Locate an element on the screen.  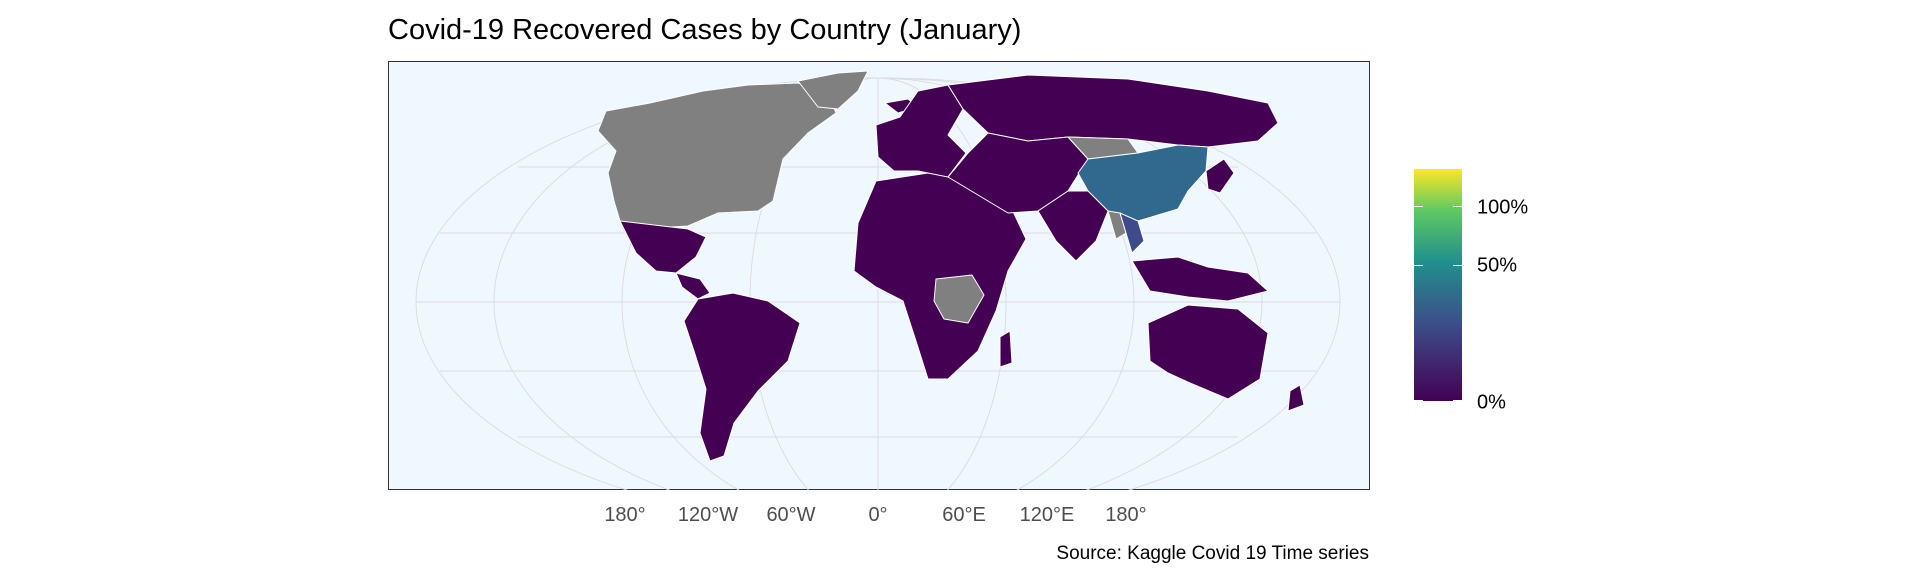
lon-tick-label: 120°E is located at coordinates (1047, 515).